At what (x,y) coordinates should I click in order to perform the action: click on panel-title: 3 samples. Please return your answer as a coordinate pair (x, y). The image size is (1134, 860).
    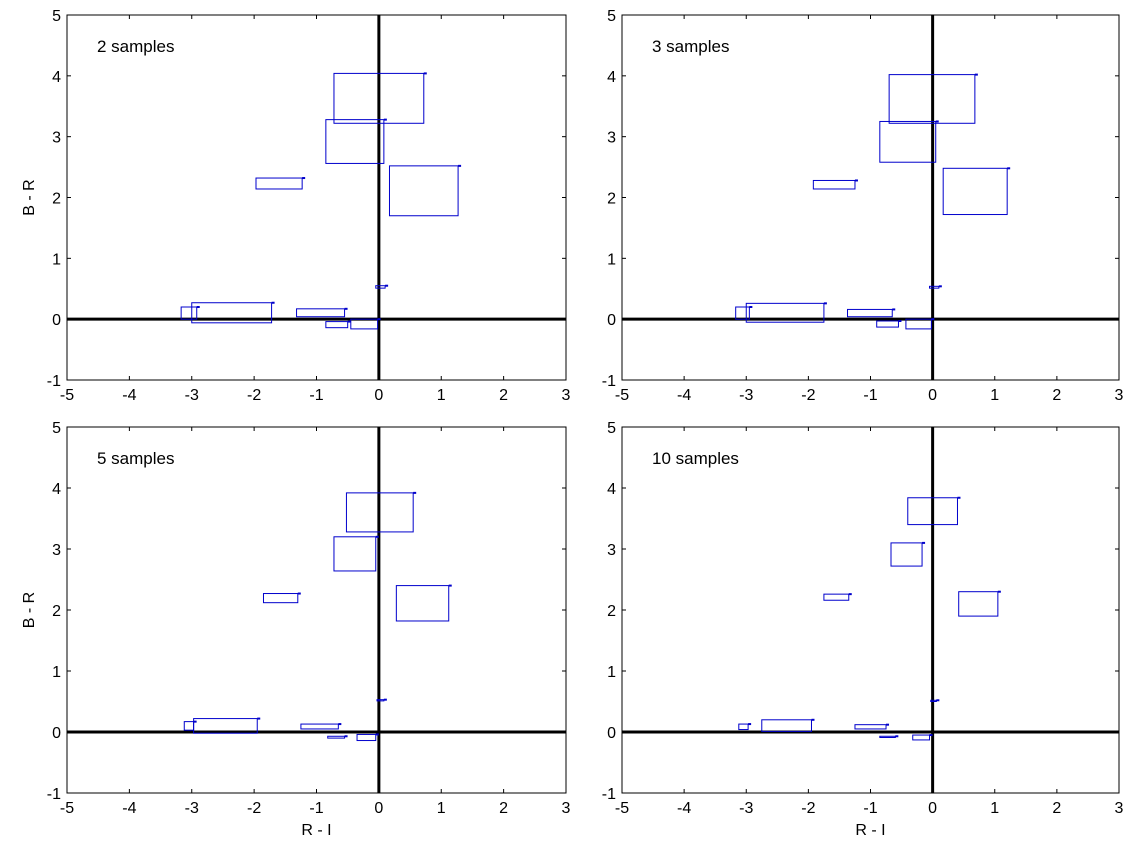
    Looking at the image, I should click on (690, 46).